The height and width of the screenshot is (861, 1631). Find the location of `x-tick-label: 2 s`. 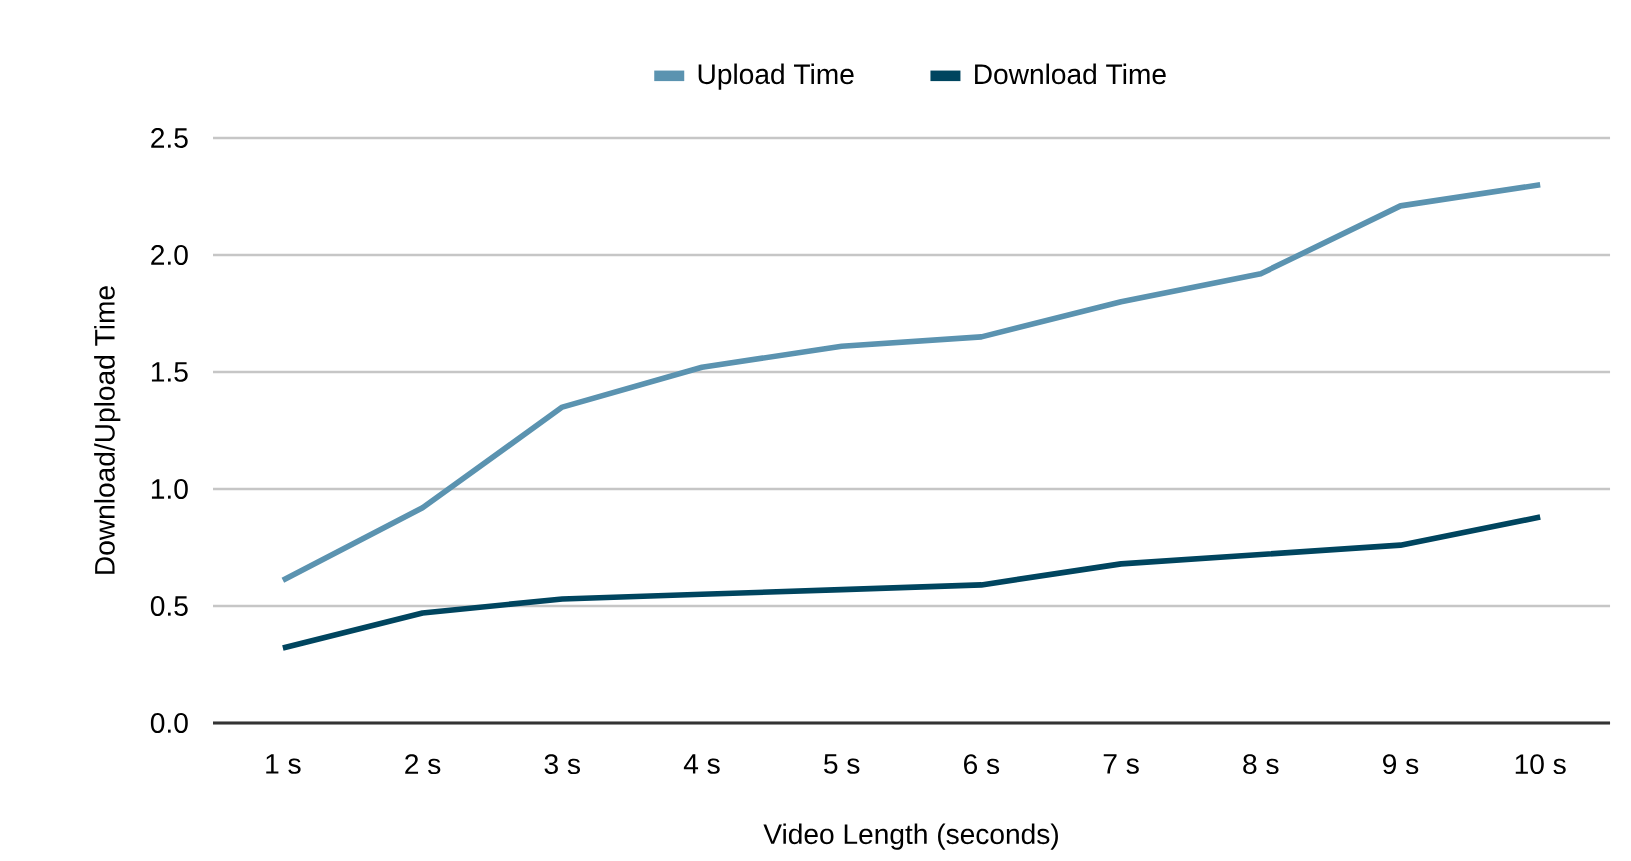

x-tick-label: 2 s is located at coordinates (423, 764).